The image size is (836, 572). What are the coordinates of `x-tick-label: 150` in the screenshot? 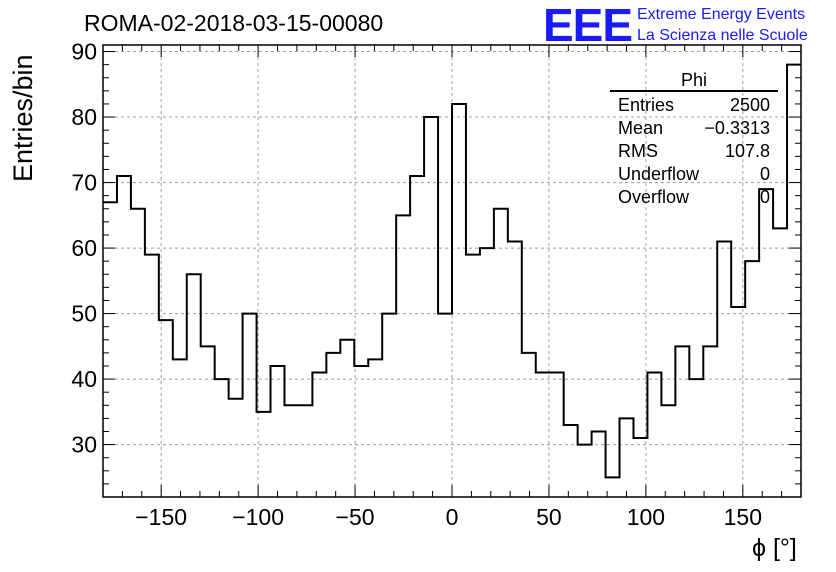 It's located at (743, 517).